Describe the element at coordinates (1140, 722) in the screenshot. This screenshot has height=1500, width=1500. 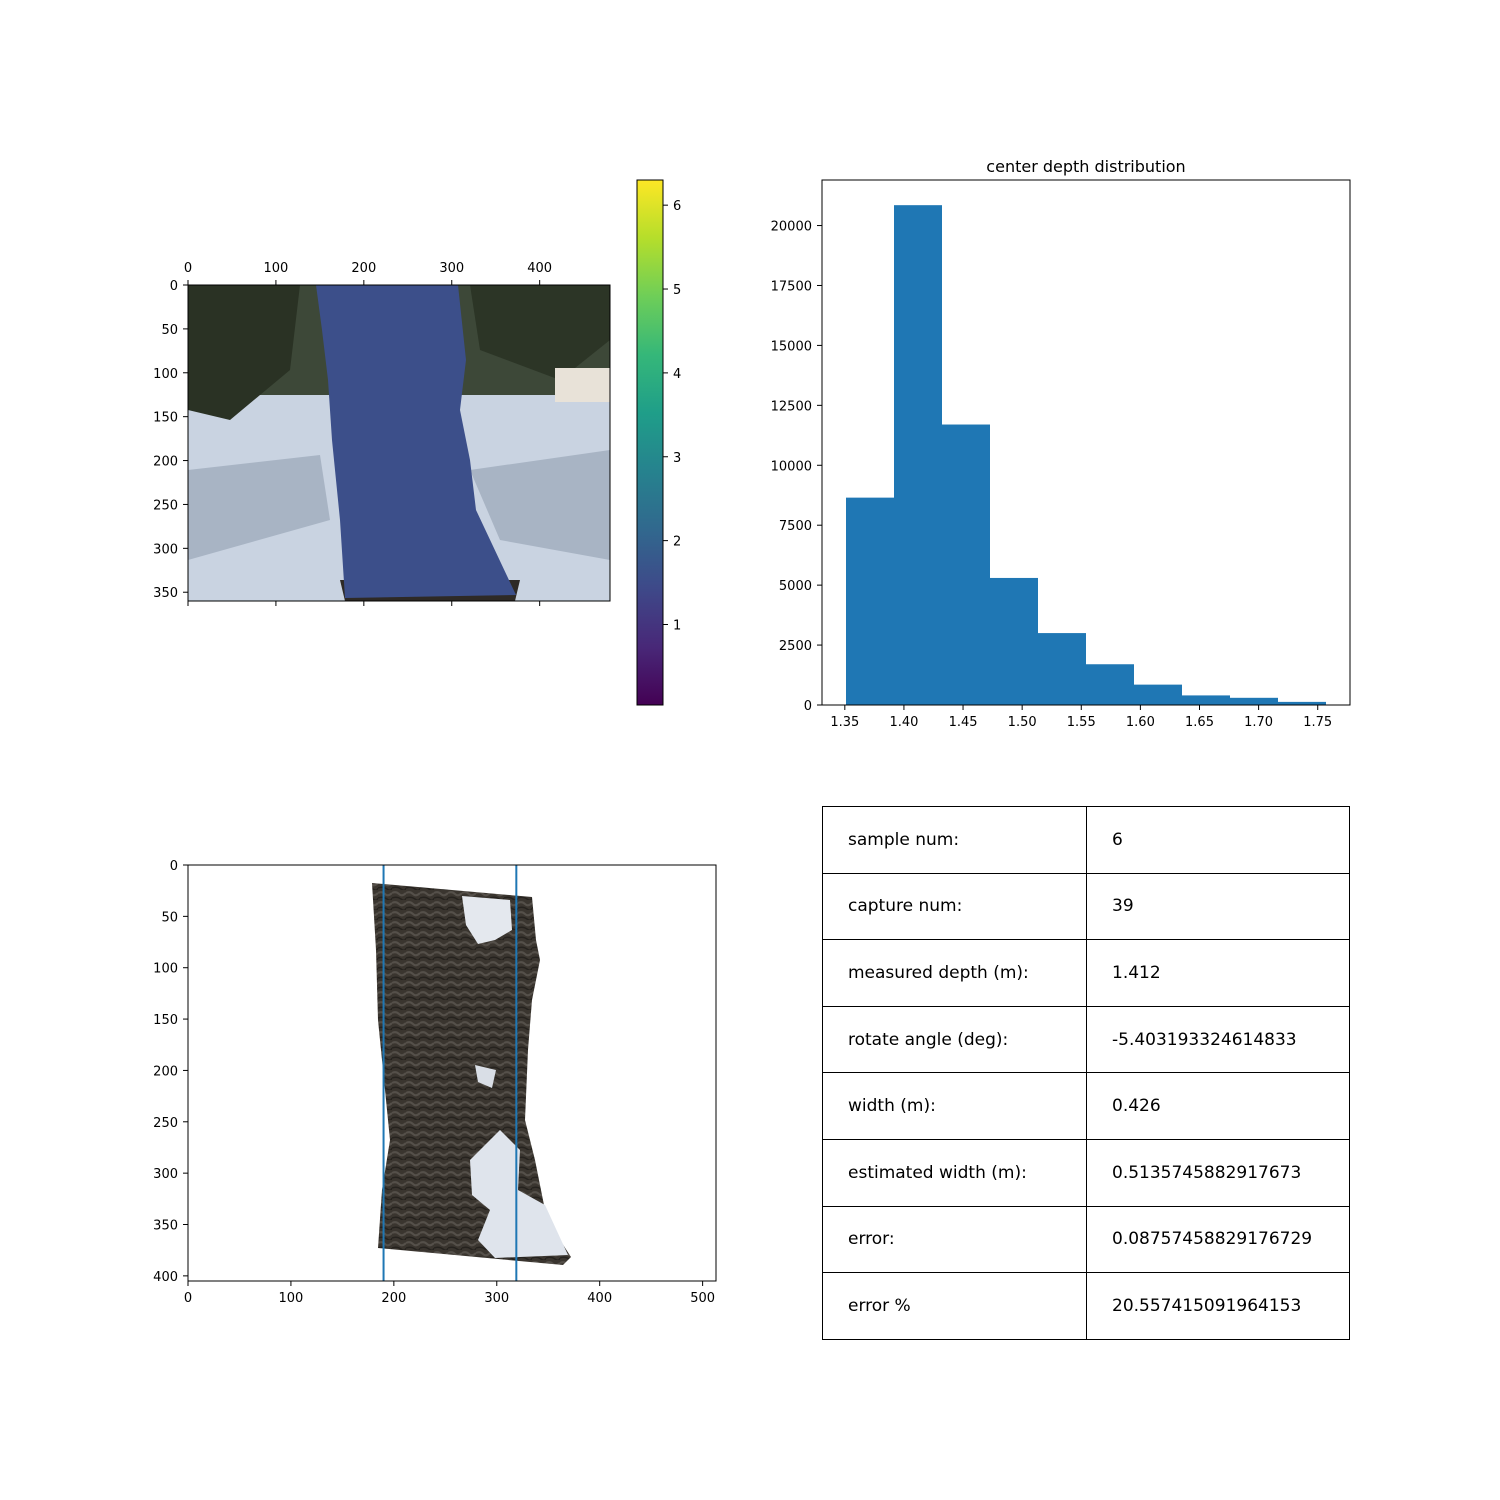
I see `x-tick-label: 1.60` at that location.